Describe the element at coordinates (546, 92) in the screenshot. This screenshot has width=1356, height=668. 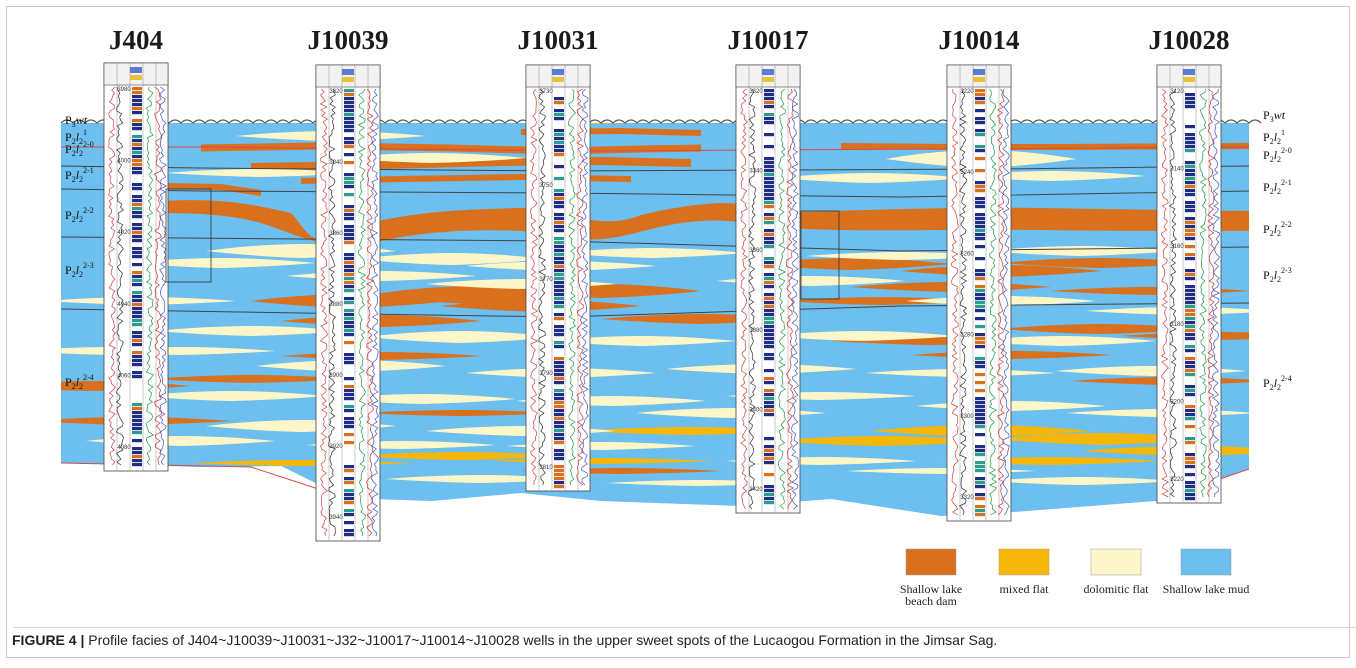
I see `depth-label: 3730` at that location.